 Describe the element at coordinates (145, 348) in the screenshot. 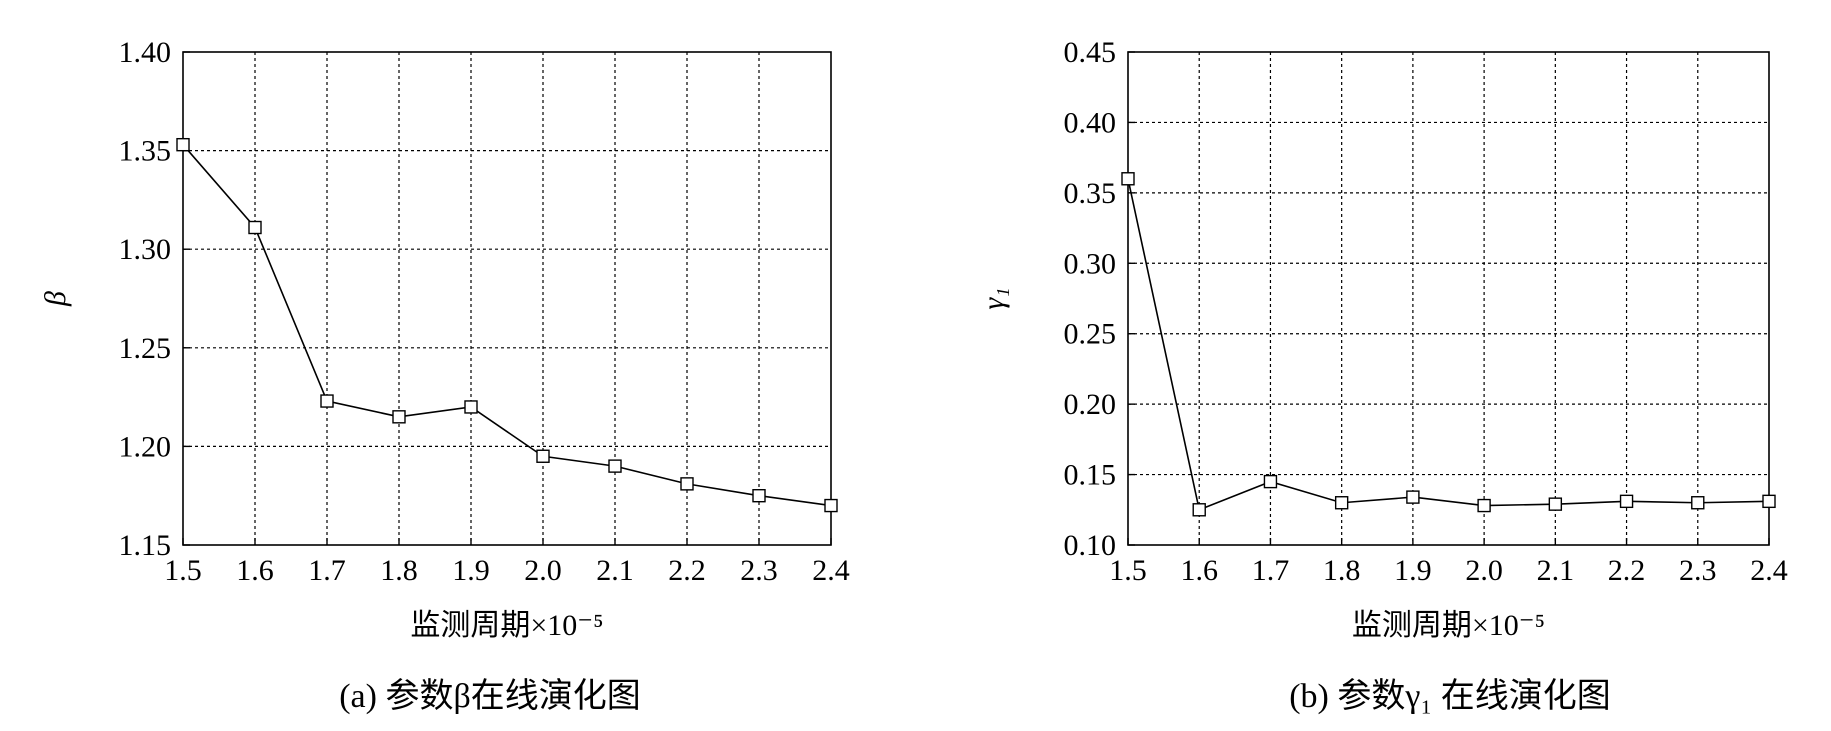

I see `y-tick-label: 1.25` at that location.